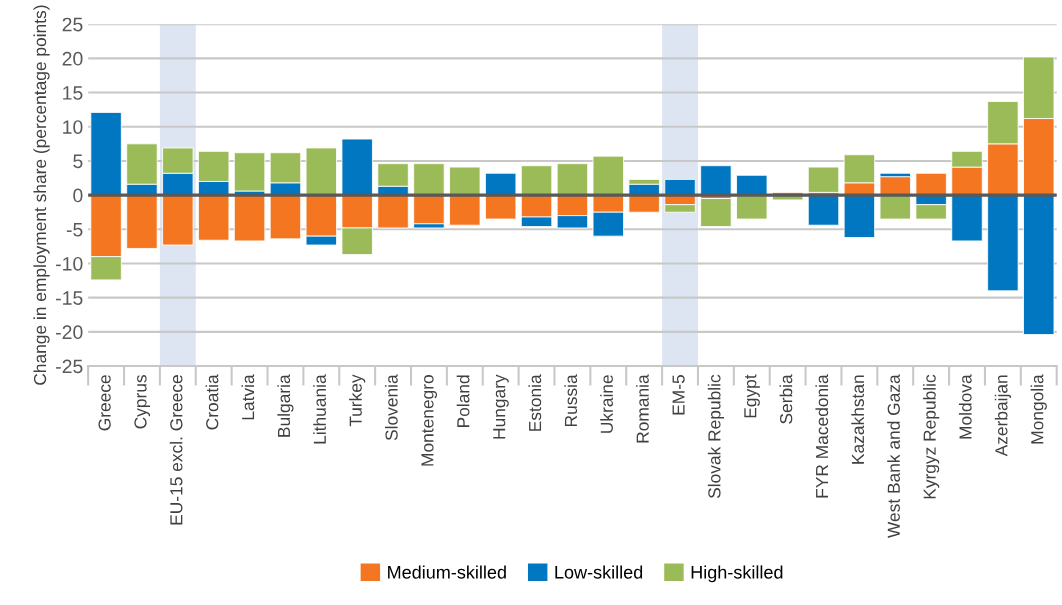 The image size is (1062, 605). What do you see at coordinates (965, 406) in the screenshot?
I see `x-tick-label: Moldova` at bounding box center [965, 406].